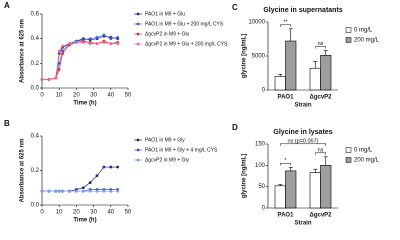 This screenshot has width=400, height=240. What do you see at coordinates (84, 221) in the screenshot?
I see `x-axis-label: Time (h)` at bounding box center [84, 221].